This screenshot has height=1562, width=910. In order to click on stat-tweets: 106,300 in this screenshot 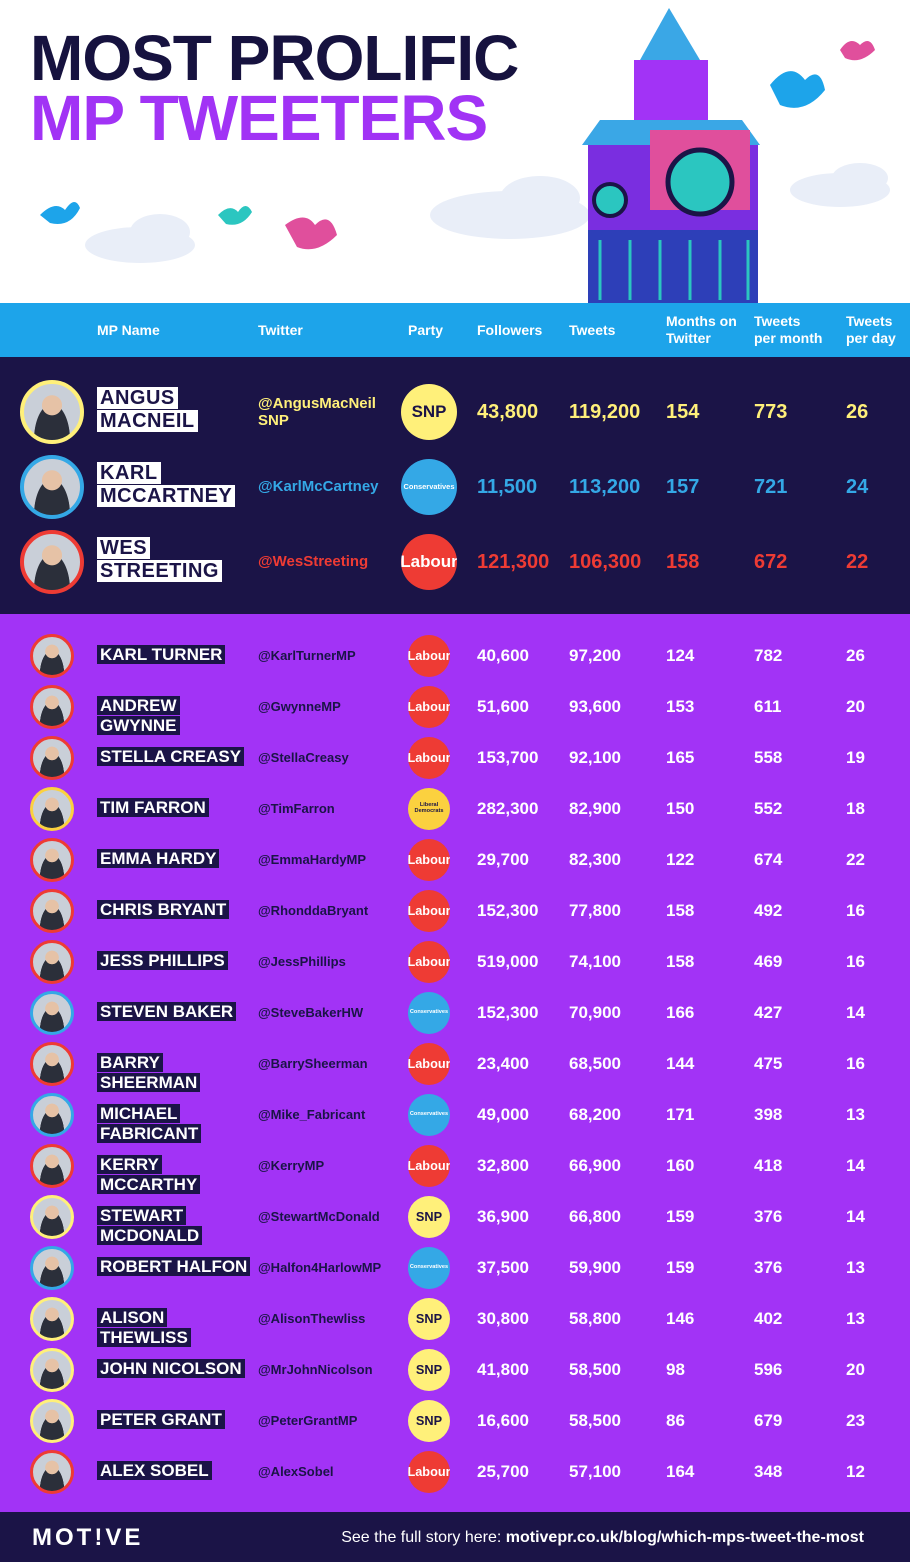, I will do `click(605, 562)`.